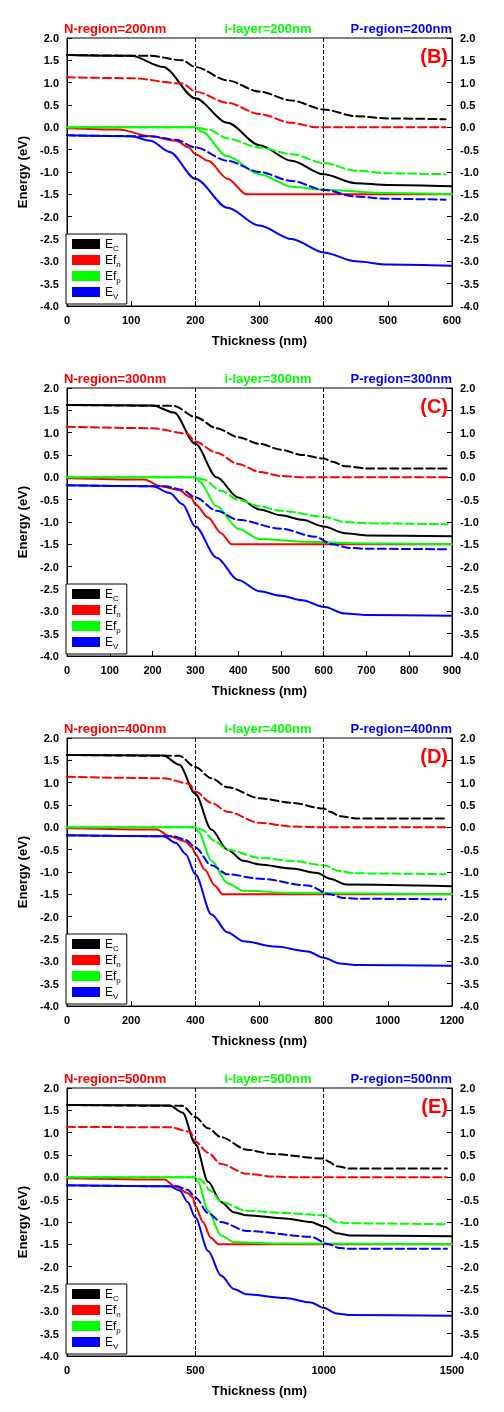 This screenshot has width=504, height=1412. Describe the element at coordinates (434, 406) in the screenshot. I see `annotation: (C)` at that location.